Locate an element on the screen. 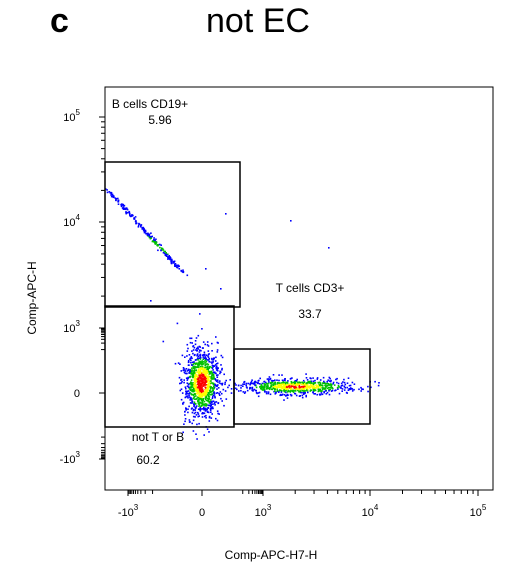 Image resolution: width=515 pixels, height=571 pixels. x-axis-label: Comp-APC-H7-H is located at coordinates (271, 555).